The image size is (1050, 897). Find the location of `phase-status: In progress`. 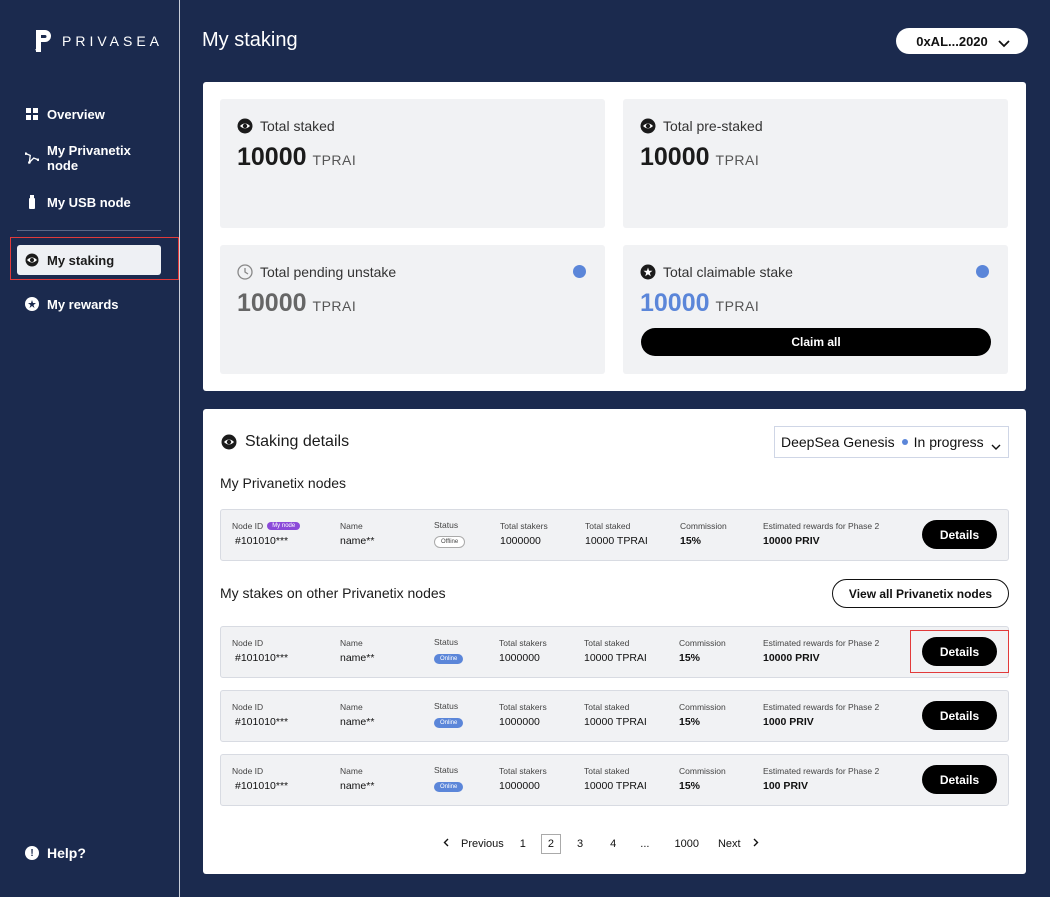

phase-status: In progress is located at coordinates (948, 442).